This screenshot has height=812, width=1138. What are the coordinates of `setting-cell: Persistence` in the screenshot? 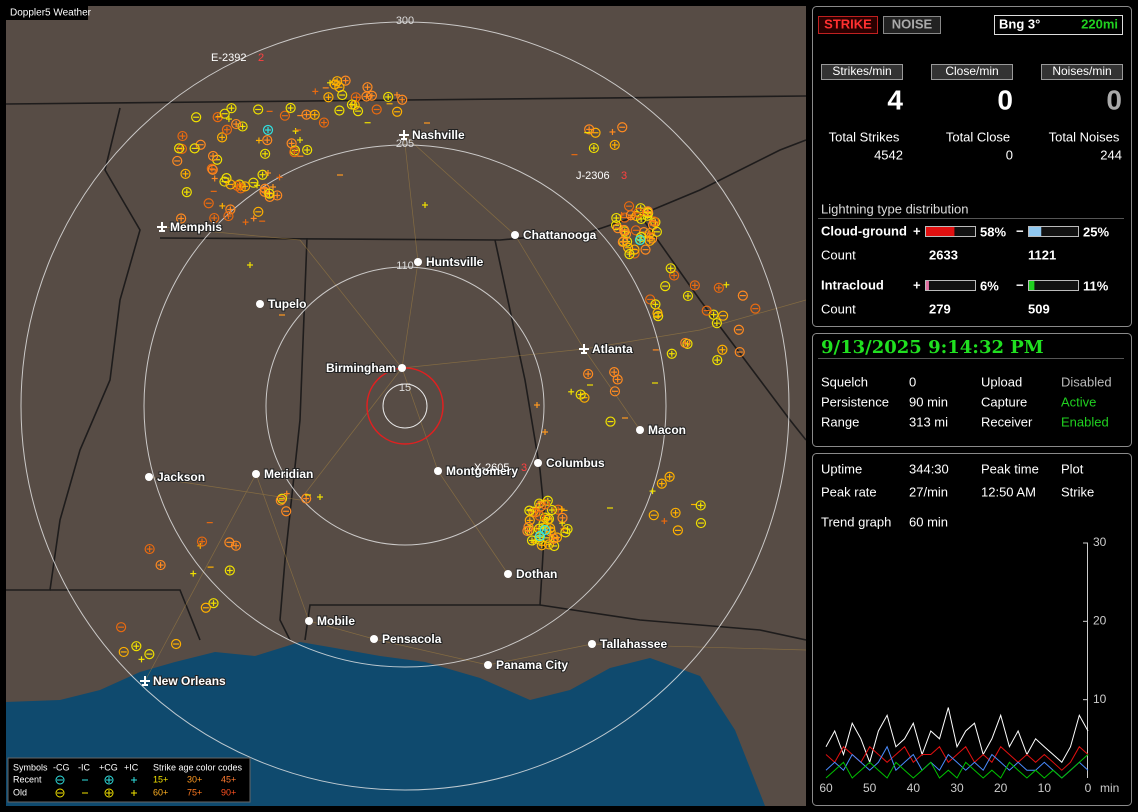 It's located at (855, 401).